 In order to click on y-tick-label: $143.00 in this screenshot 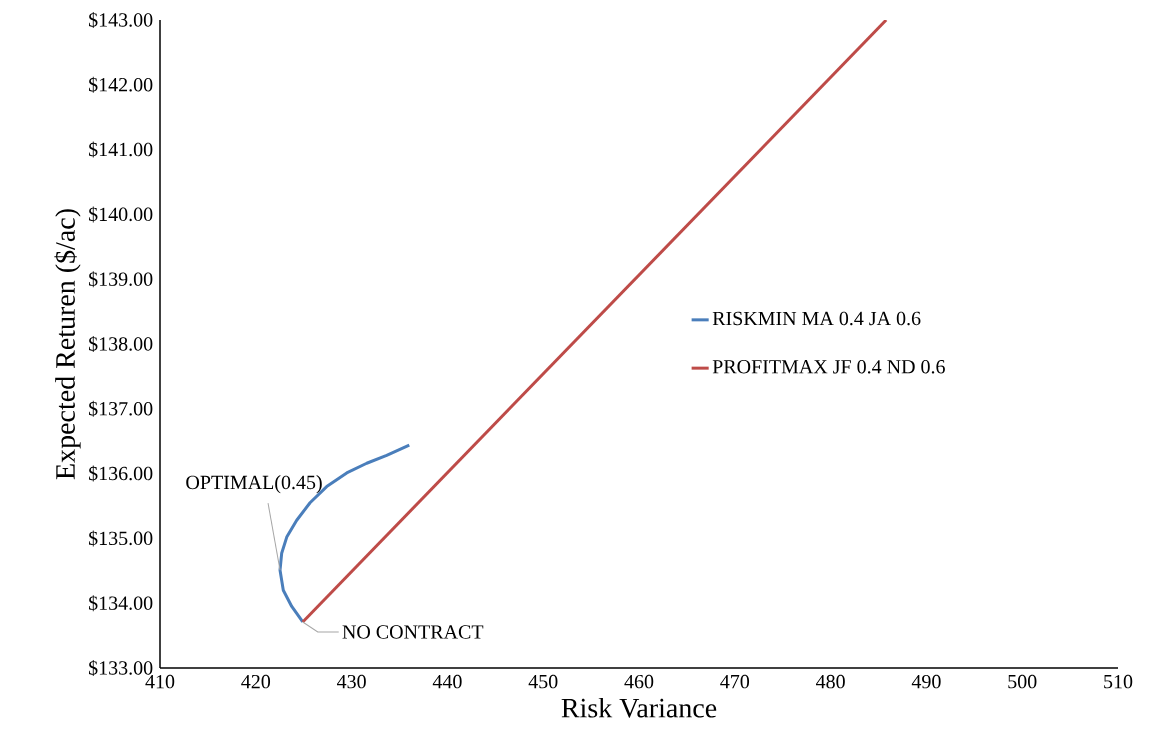, I will do `click(121, 20)`.